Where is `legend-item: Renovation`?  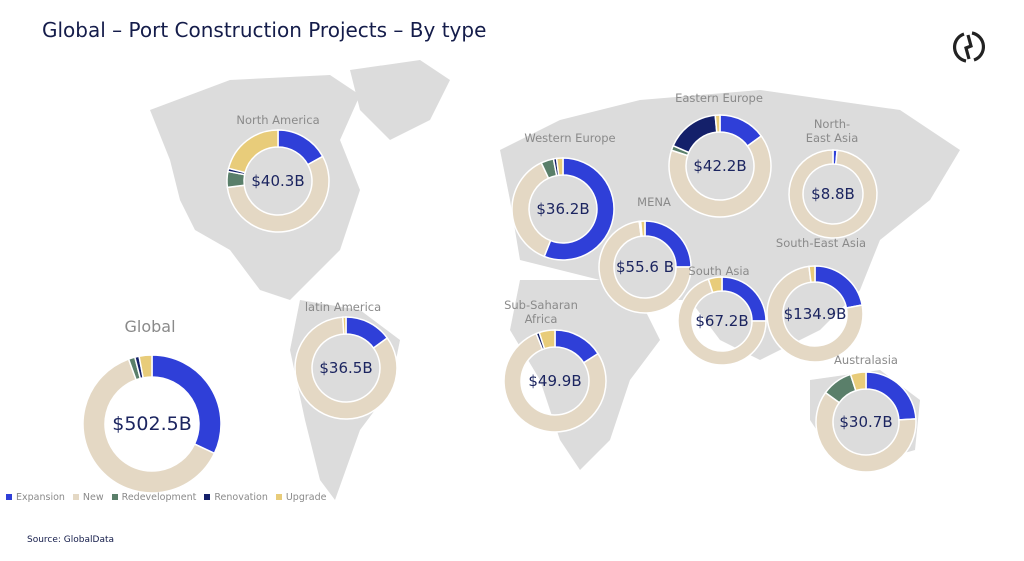
legend-item: Renovation is located at coordinates (236, 497).